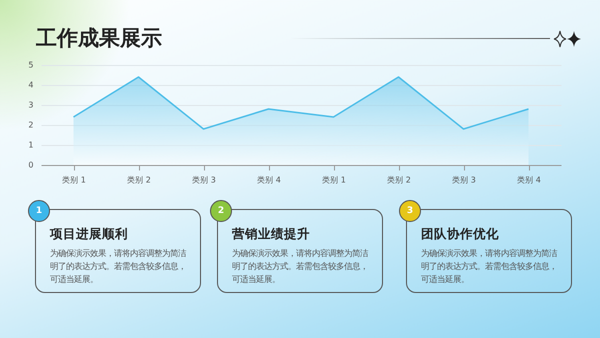 This screenshot has width=600, height=338. Describe the element at coordinates (410, 211) in the screenshot. I see `text: 3` at that location.